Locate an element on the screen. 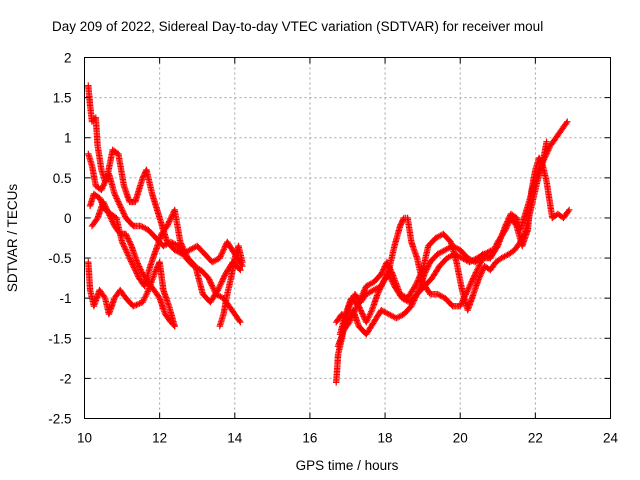  x-axis-label: GPS time / hours is located at coordinates (347, 465).